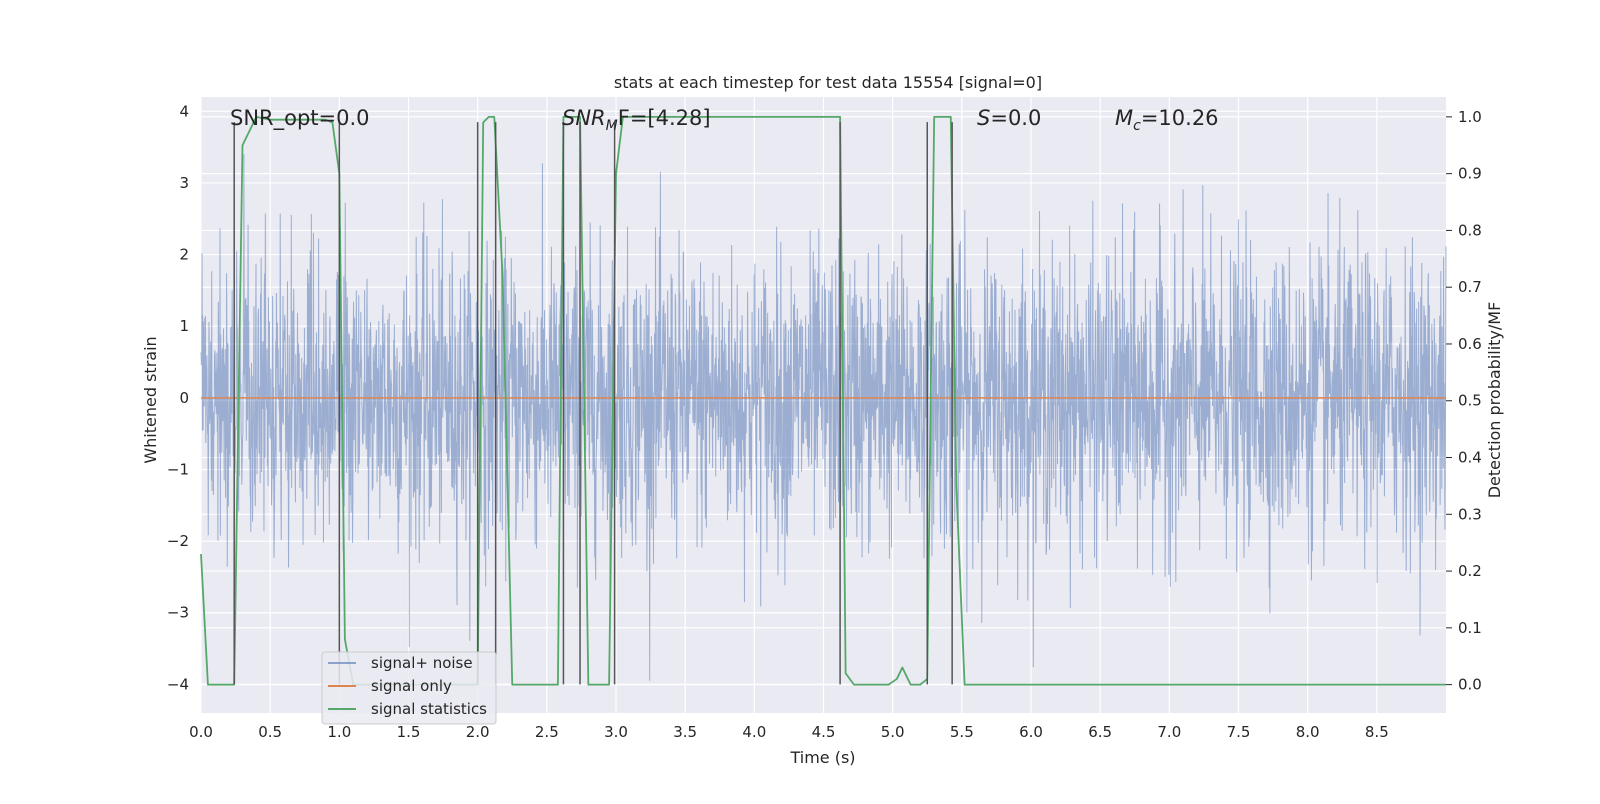 The height and width of the screenshot is (804, 1600). What do you see at coordinates (547, 732) in the screenshot?
I see `x-tick-label: 2.5` at bounding box center [547, 732].